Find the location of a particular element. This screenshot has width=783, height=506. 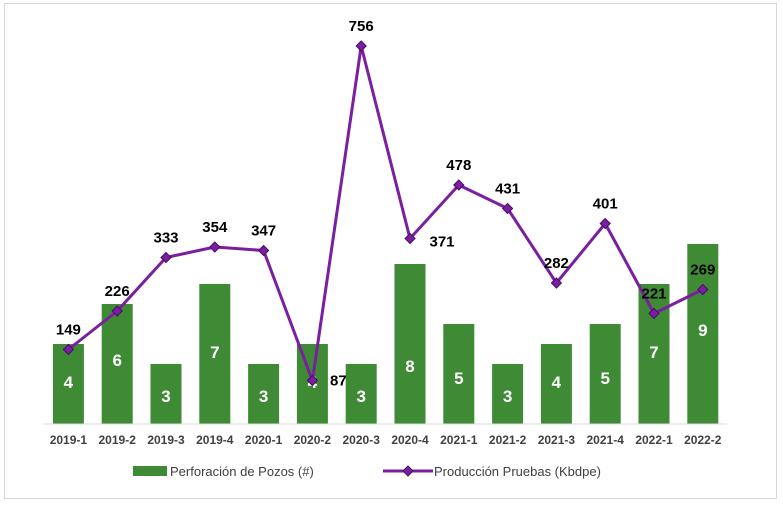

x-tick-label: 2020-3 is located at coordinates (362, 440).